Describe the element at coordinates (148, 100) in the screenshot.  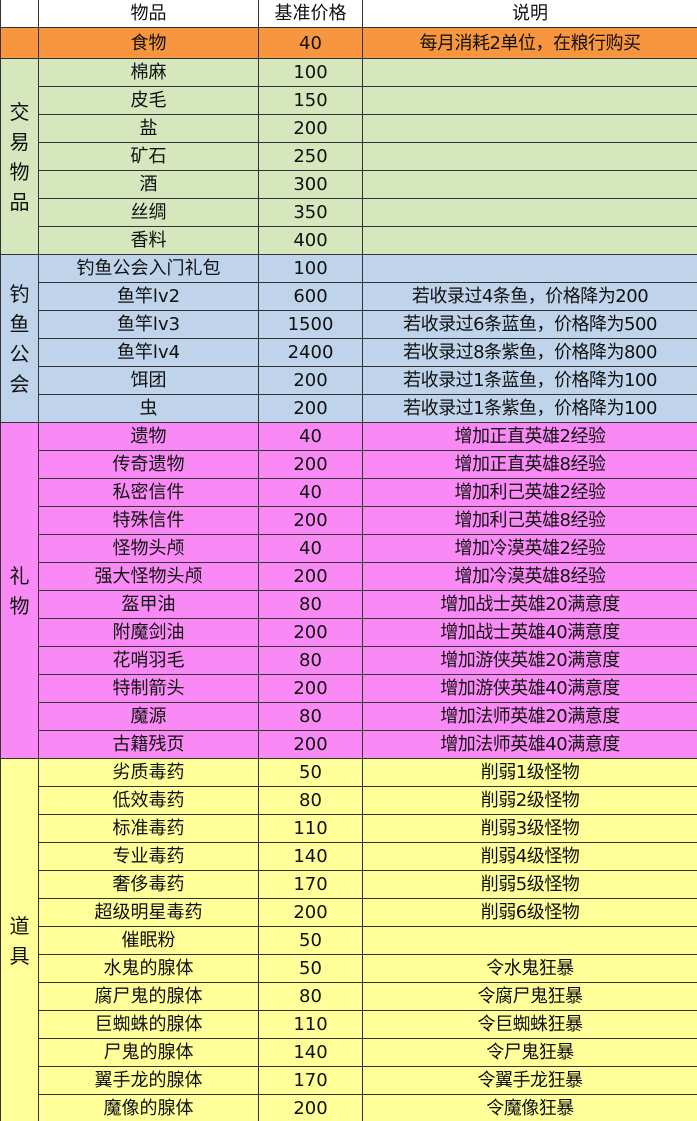
I see `item-cell: 皮毛` at that location.